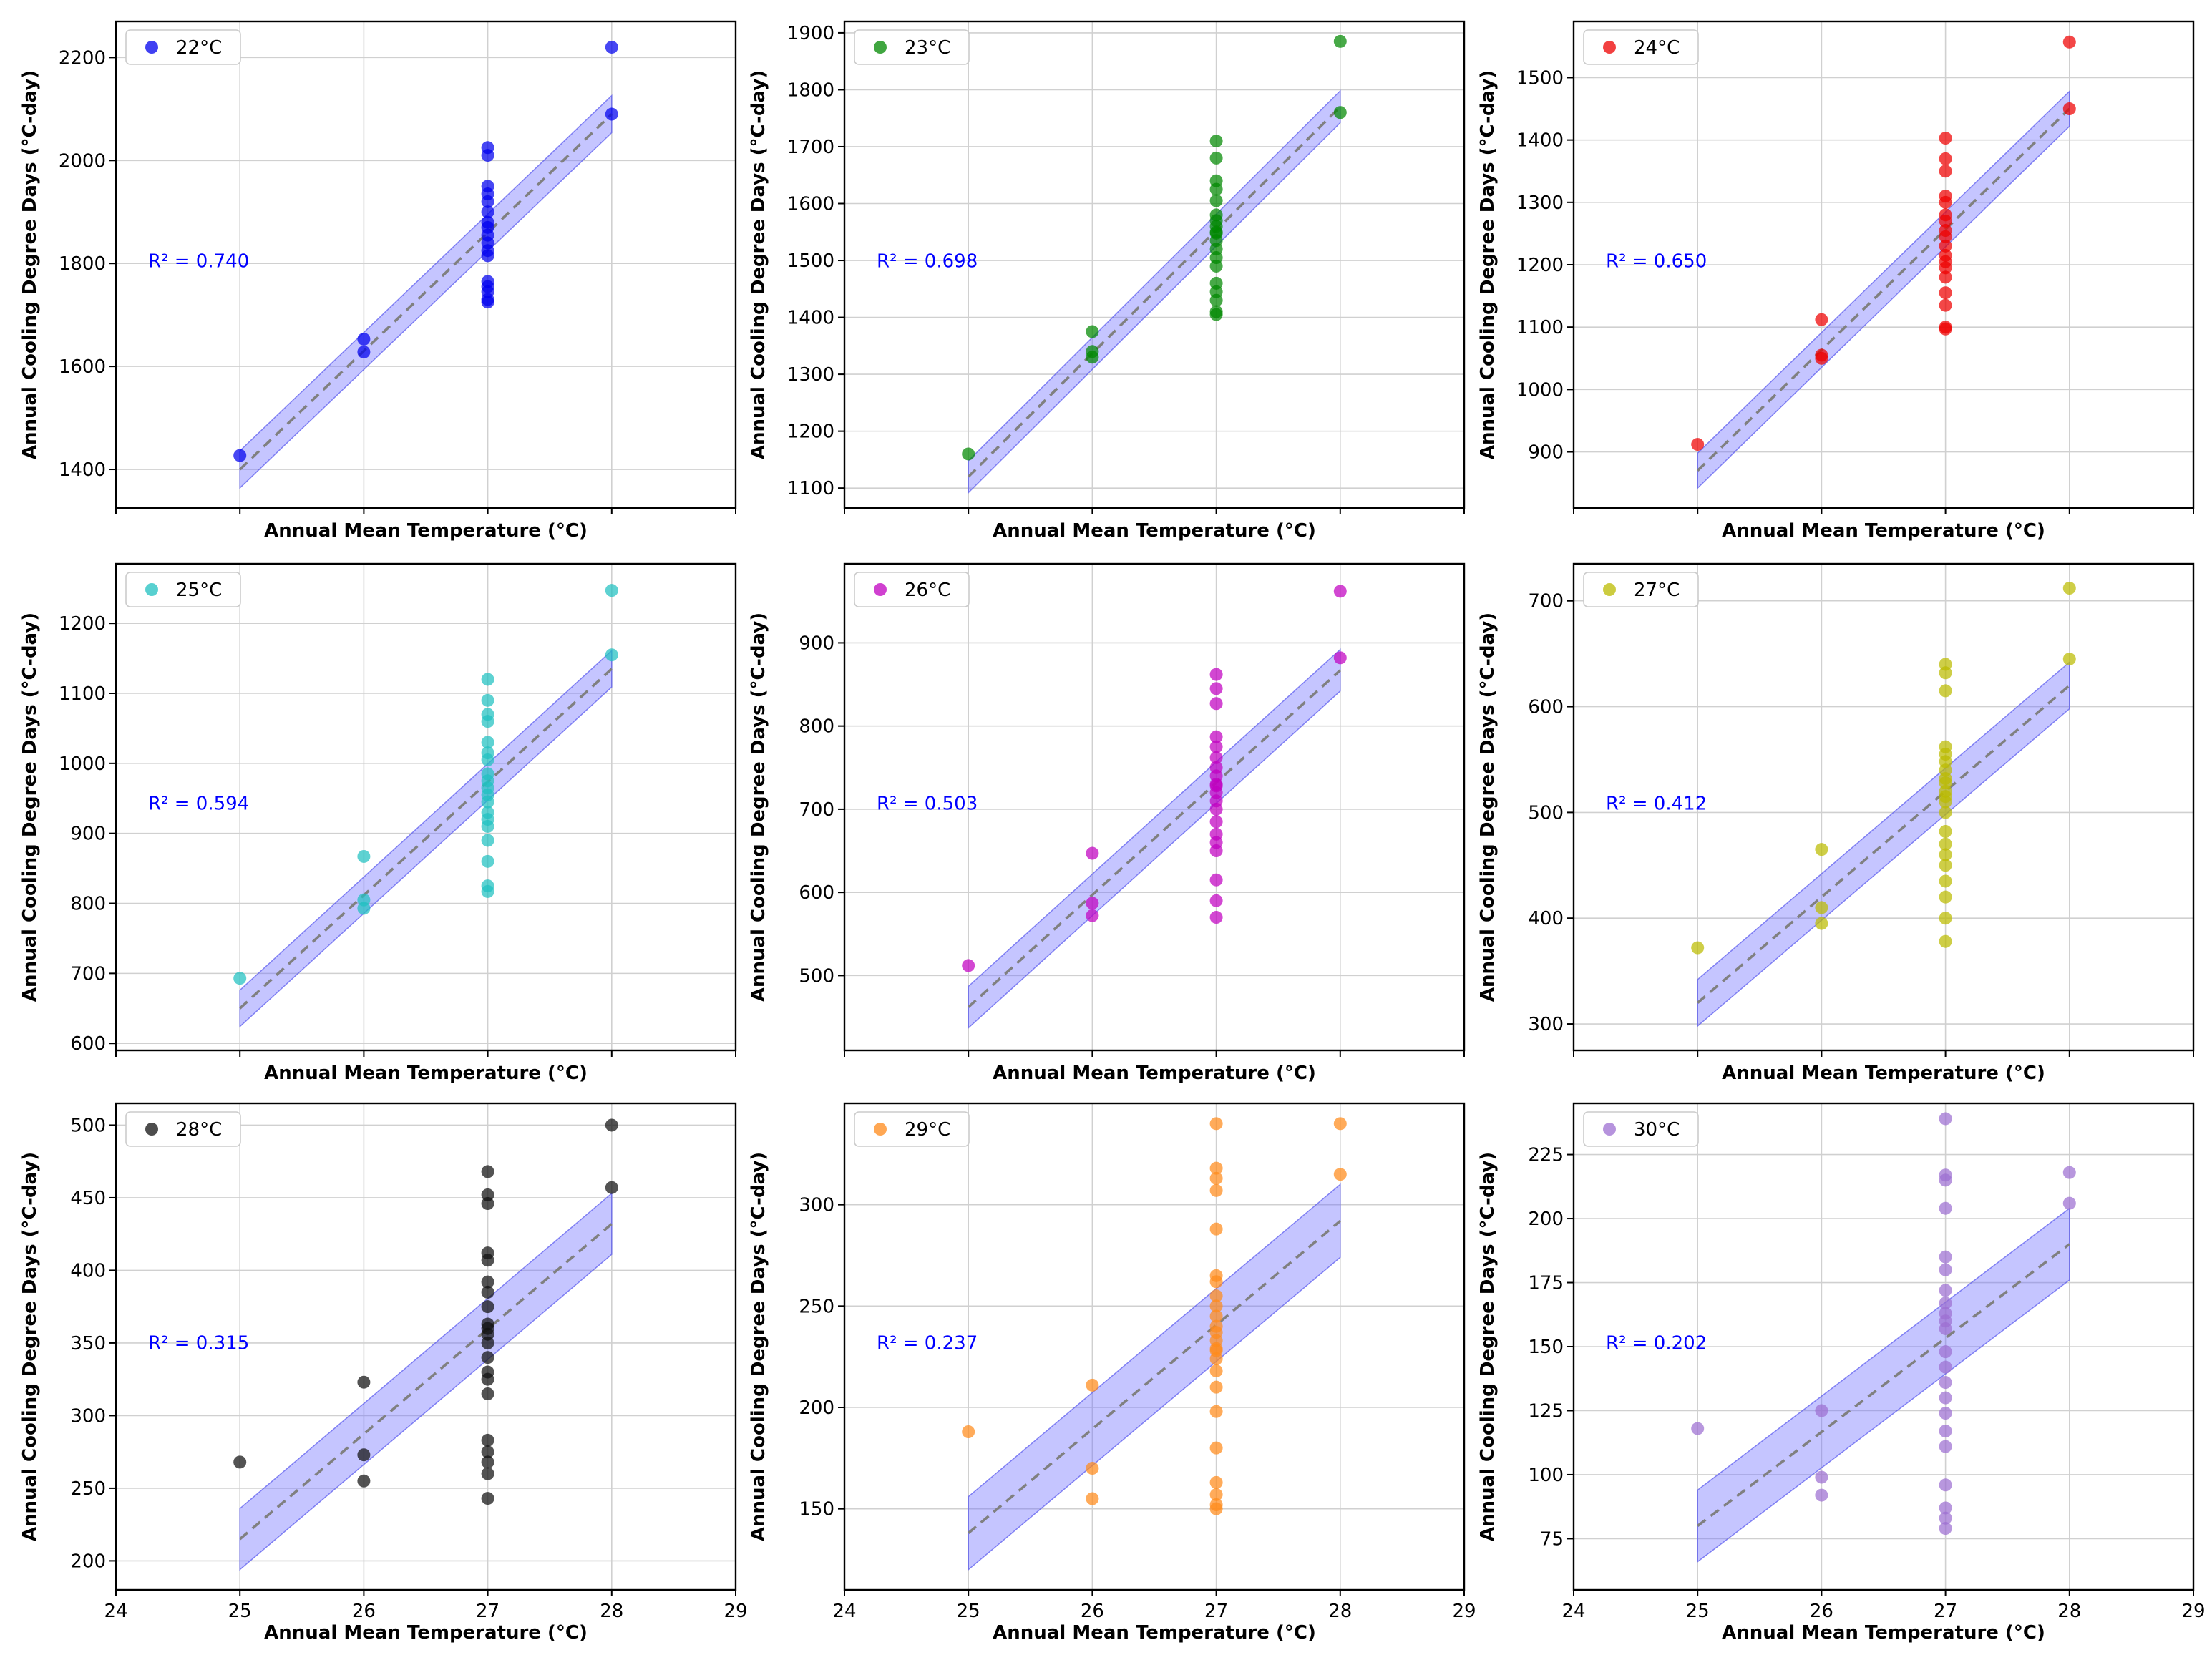 The image size is (2212, 1660). Describe the element at coordinates (488, 1612) in the screenshot. I see `x-tick-label: 27` at that location.